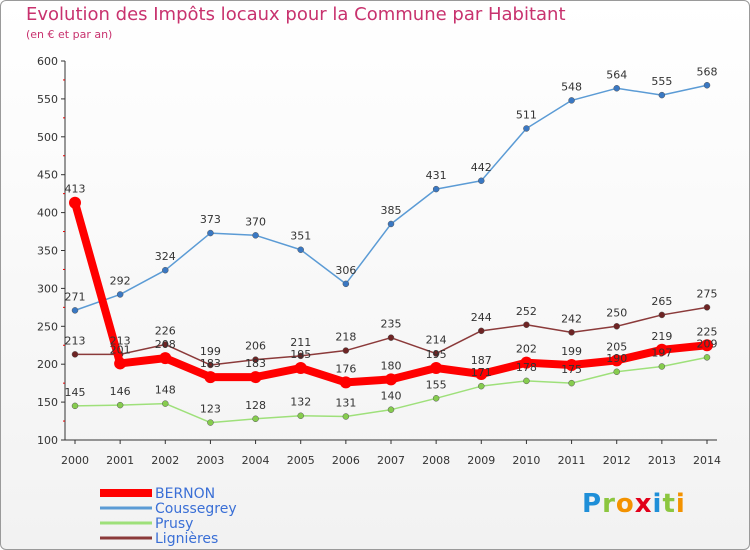 Image resolution: width=750 pixels, height=550 pixels. Describe the element at coordinates (625, 504) in the screenshot. I see `logo-letter: o` at that location.